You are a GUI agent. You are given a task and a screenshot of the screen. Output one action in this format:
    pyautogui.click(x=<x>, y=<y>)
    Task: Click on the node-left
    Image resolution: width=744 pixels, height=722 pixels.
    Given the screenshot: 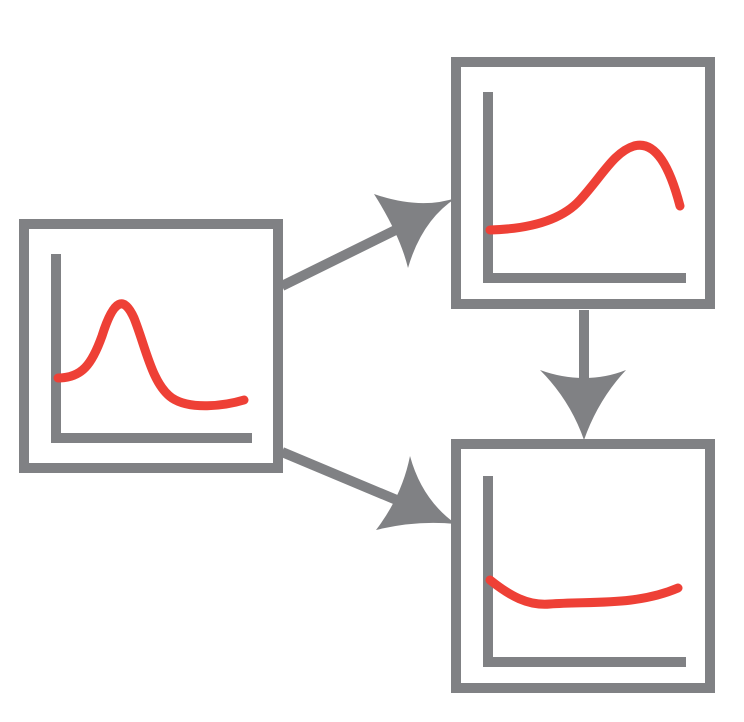 What is the action you would take?
    pyautogui.click(x=151, y=346)
    